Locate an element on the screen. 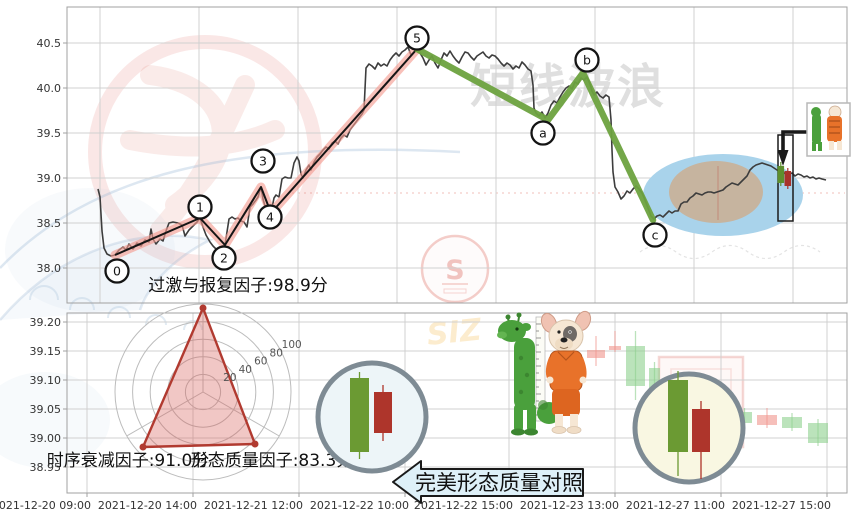 This screenshot has width=854, height=520. pointer-arrow-shaft is located at coordinates (795, 140).